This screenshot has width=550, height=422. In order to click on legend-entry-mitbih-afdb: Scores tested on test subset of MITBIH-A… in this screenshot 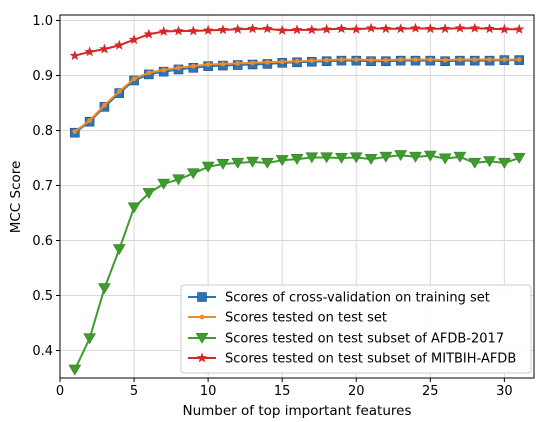, I will do `click(352, 359)`.